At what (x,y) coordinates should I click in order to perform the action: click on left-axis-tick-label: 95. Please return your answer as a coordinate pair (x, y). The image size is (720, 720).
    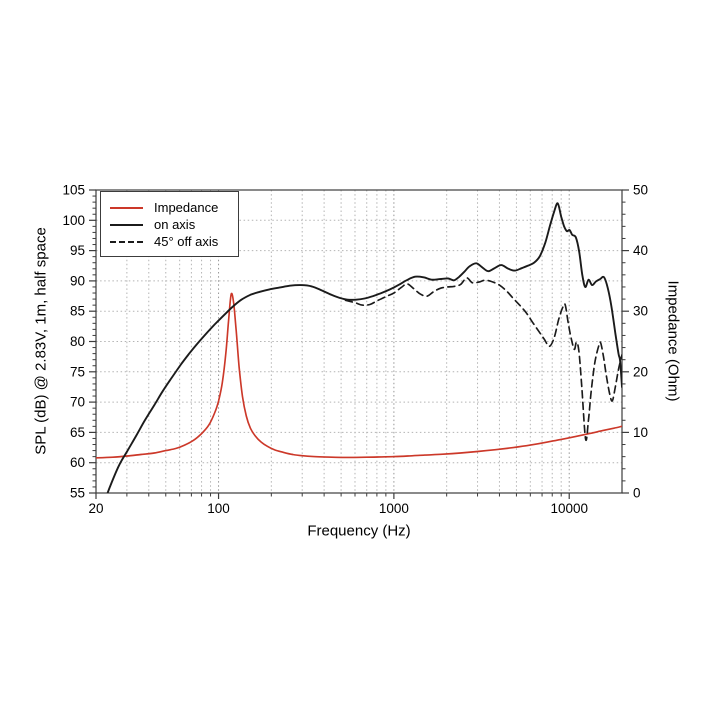
    Looking at the image, I should click on (77, 250).